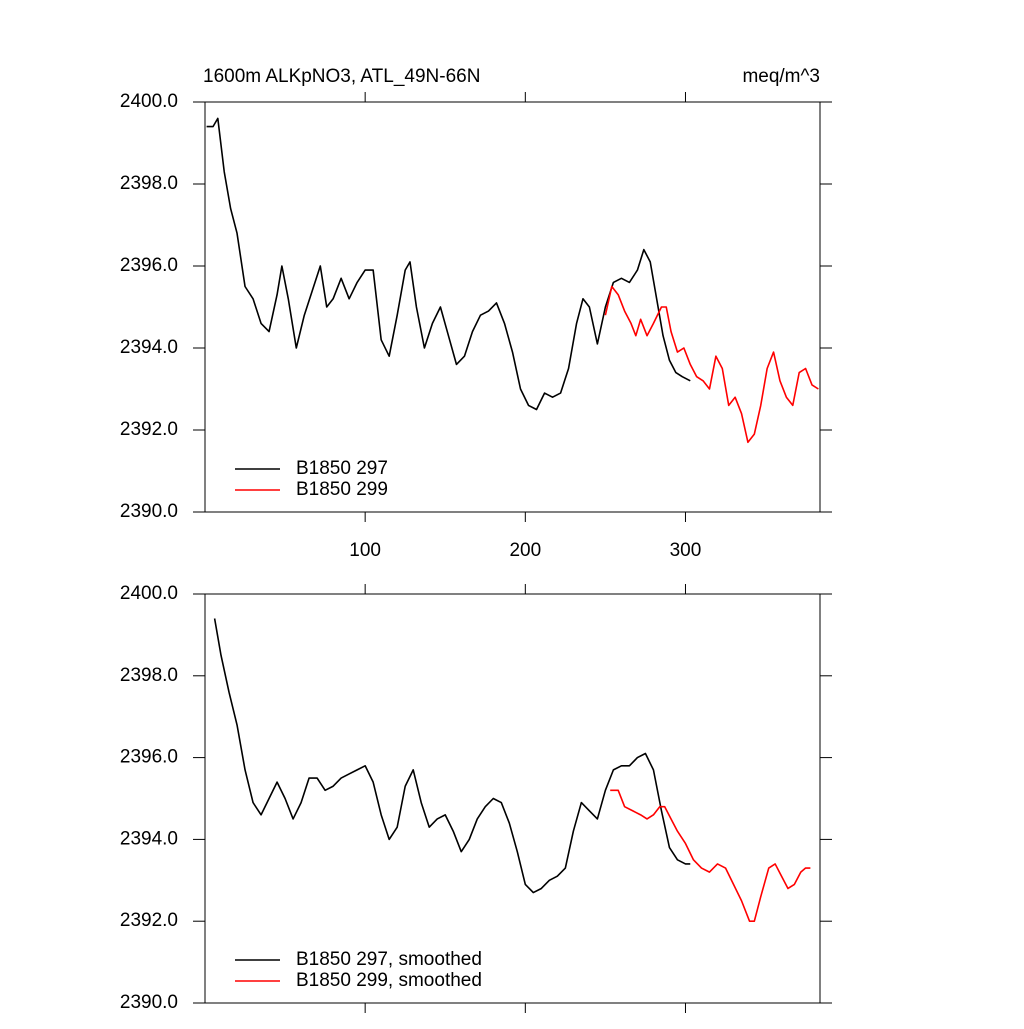  Describe the element at coordinates (342, 468) in the screenshot. I see `legend-label: B1850 297` at that location.